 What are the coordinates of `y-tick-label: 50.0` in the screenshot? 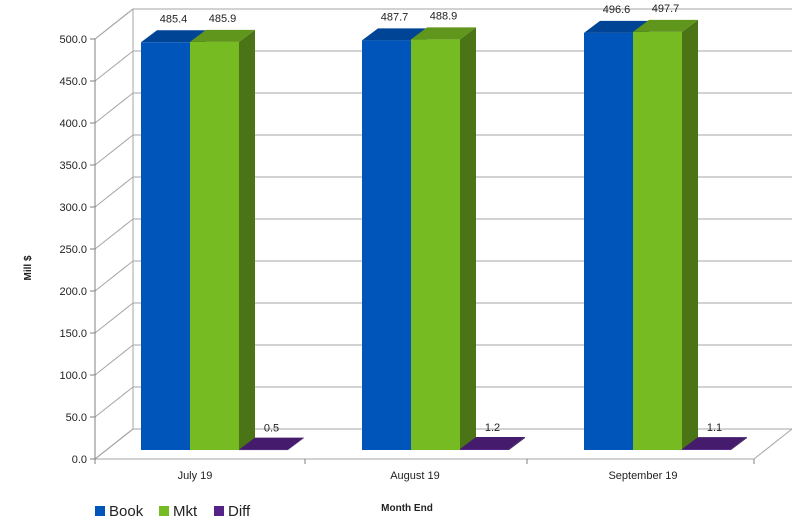 It's located at (76, 418).